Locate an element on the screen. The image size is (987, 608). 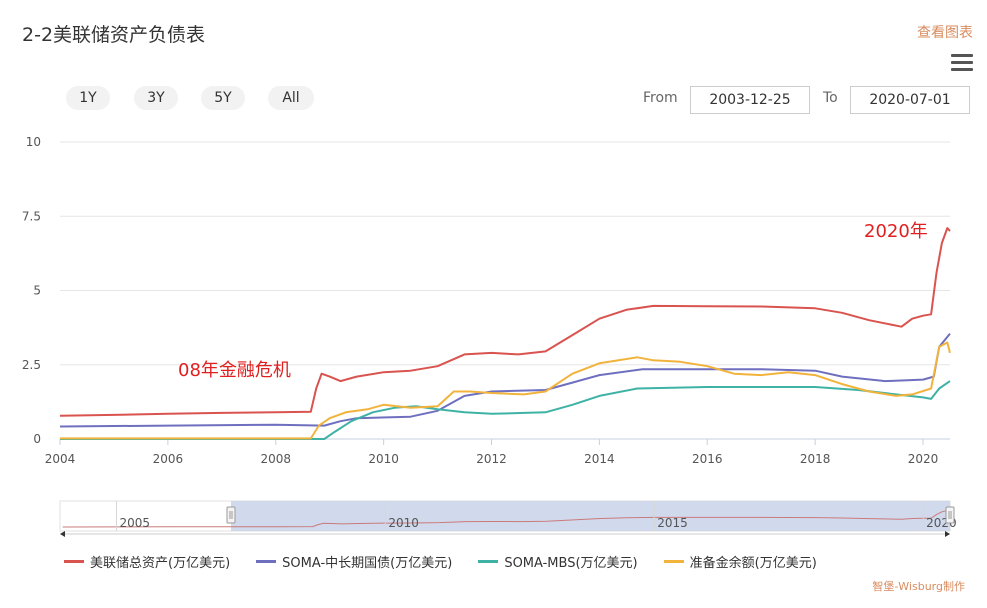
from-date-input: 2003-12-25 is located at coordinates (750, 100).